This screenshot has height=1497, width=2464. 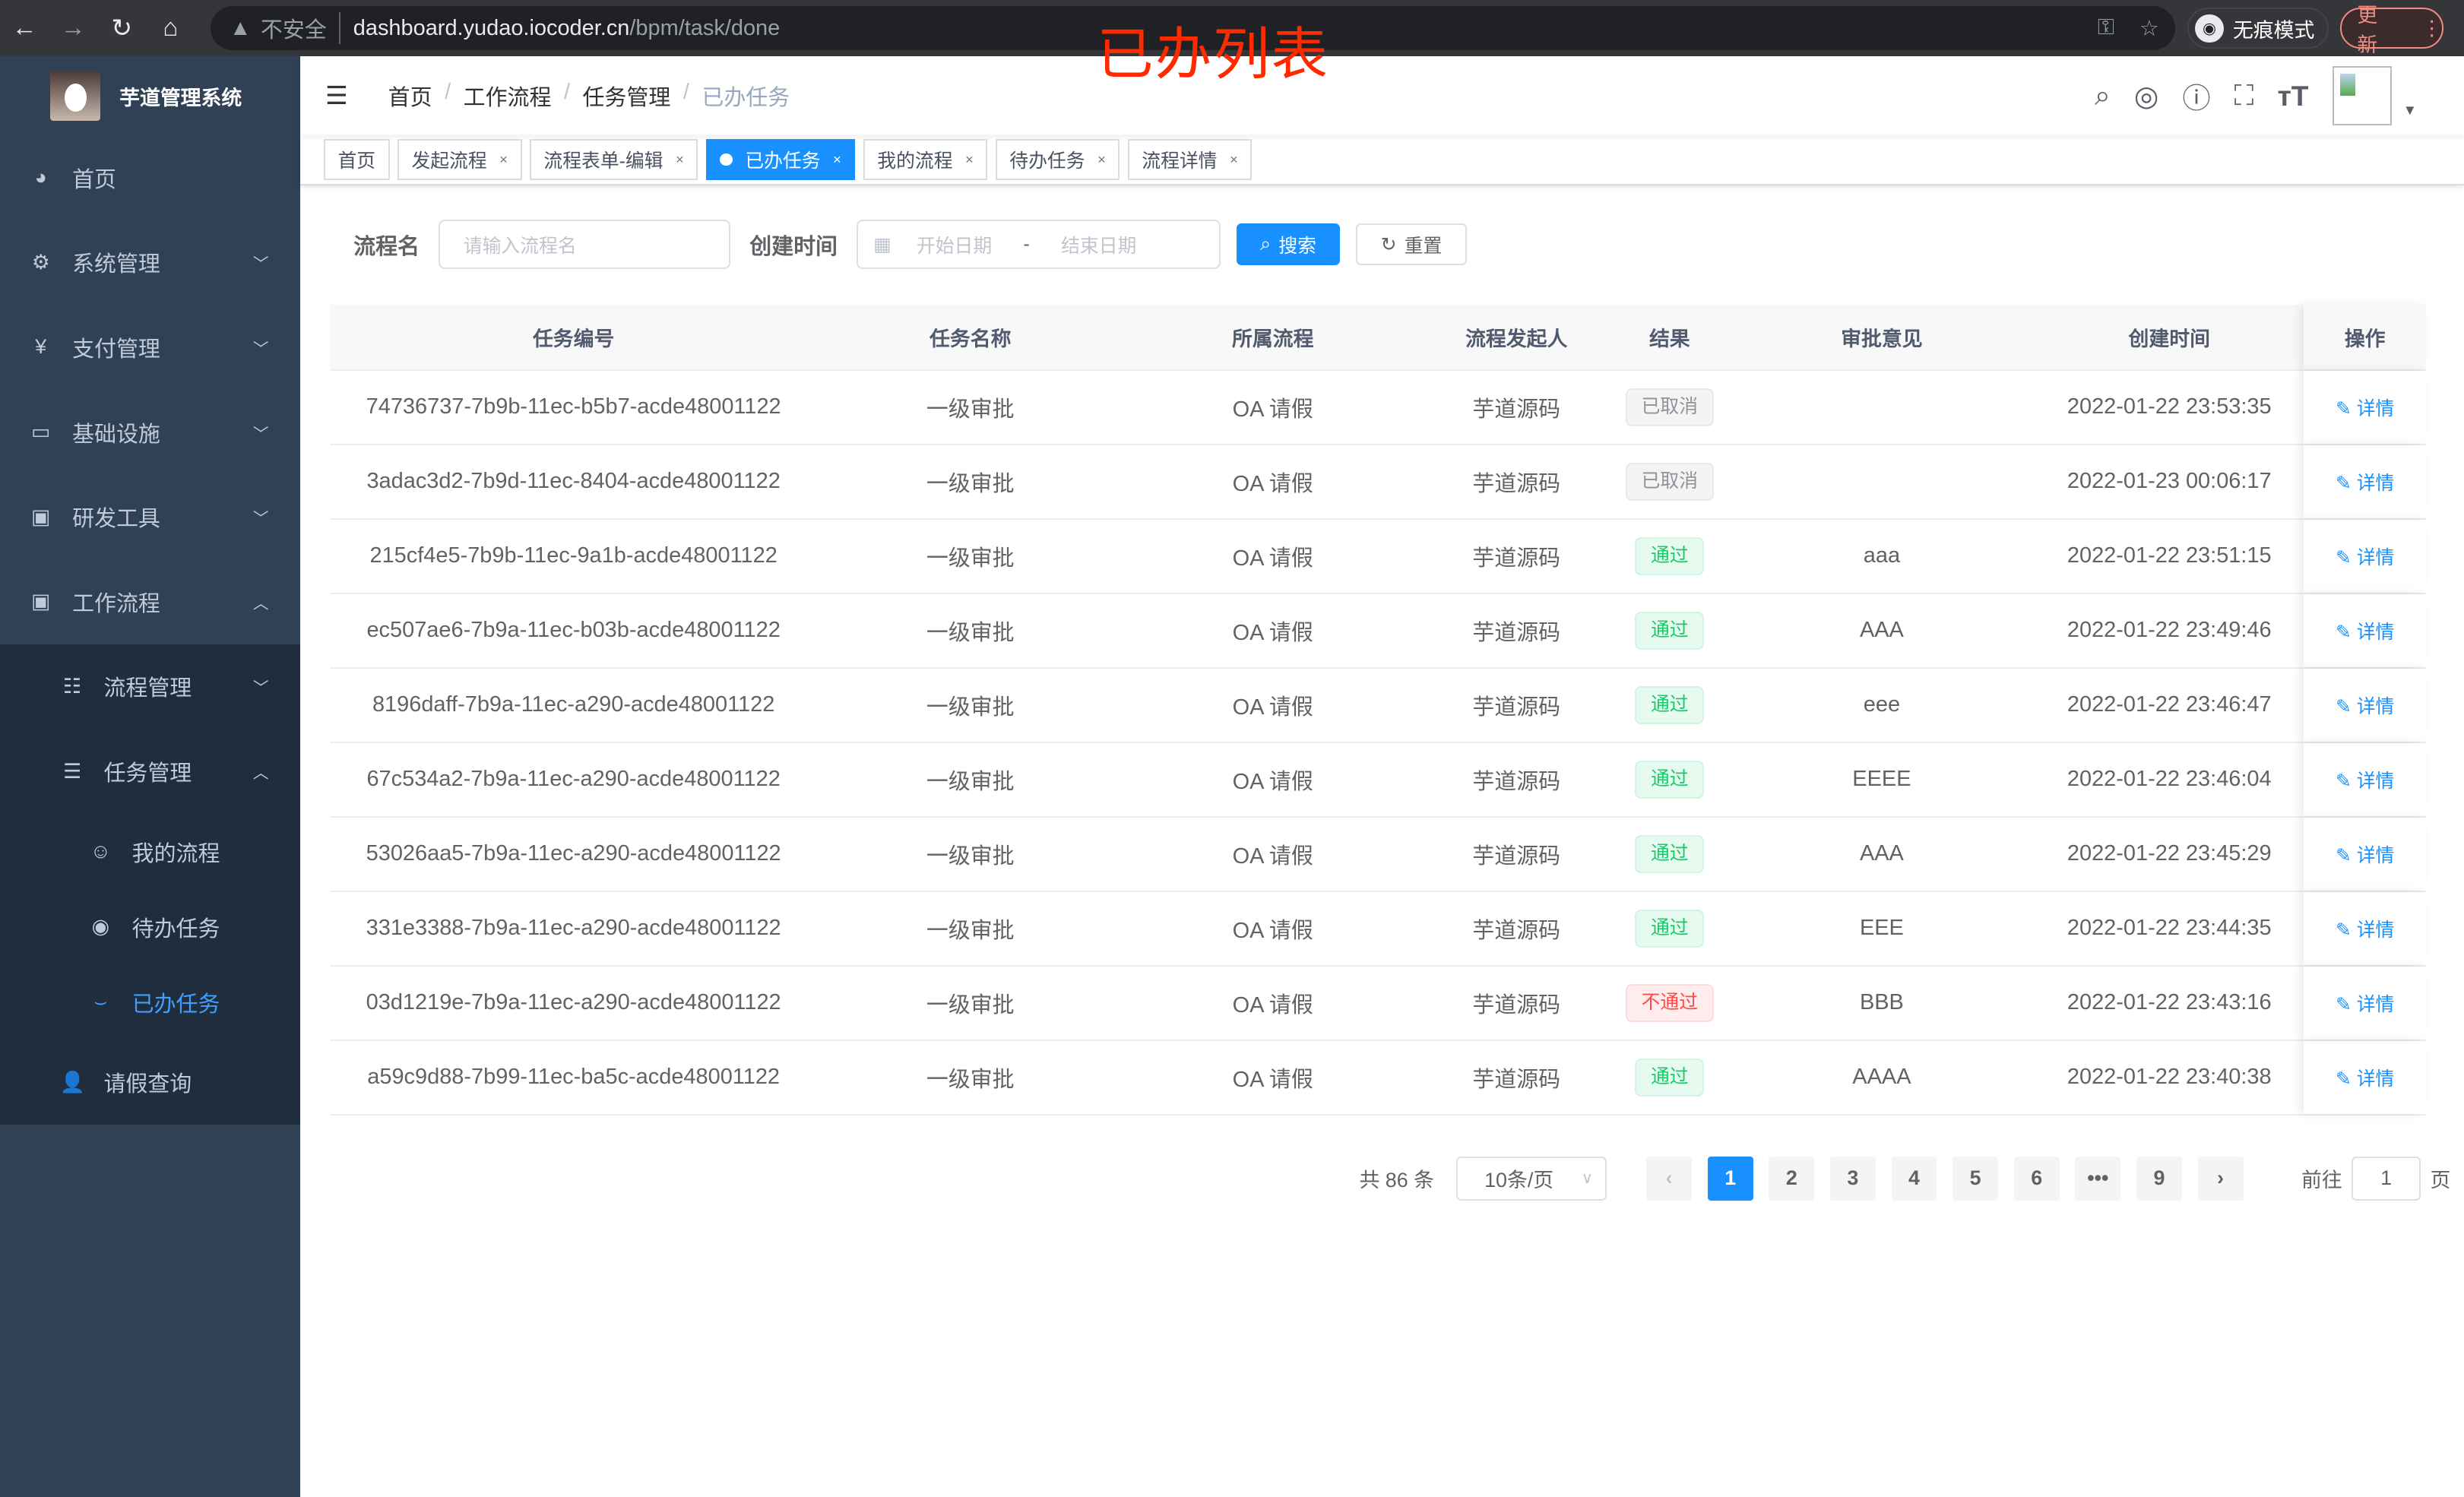 I want to click on sidebar-item: 👤 请假查询, so click(x=150, y=1082).